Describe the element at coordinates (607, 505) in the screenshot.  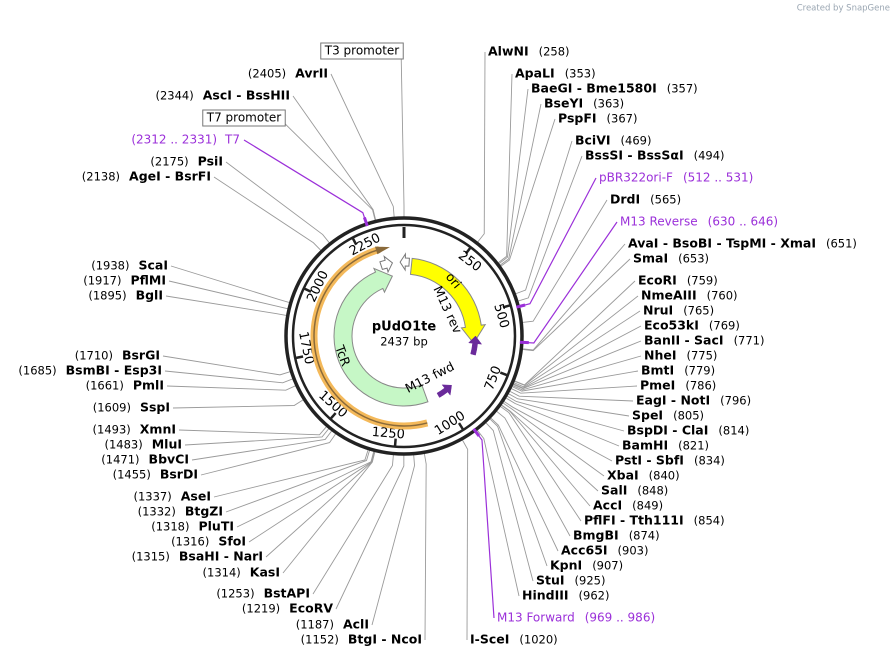
I see `site-name: AccI` at that location.